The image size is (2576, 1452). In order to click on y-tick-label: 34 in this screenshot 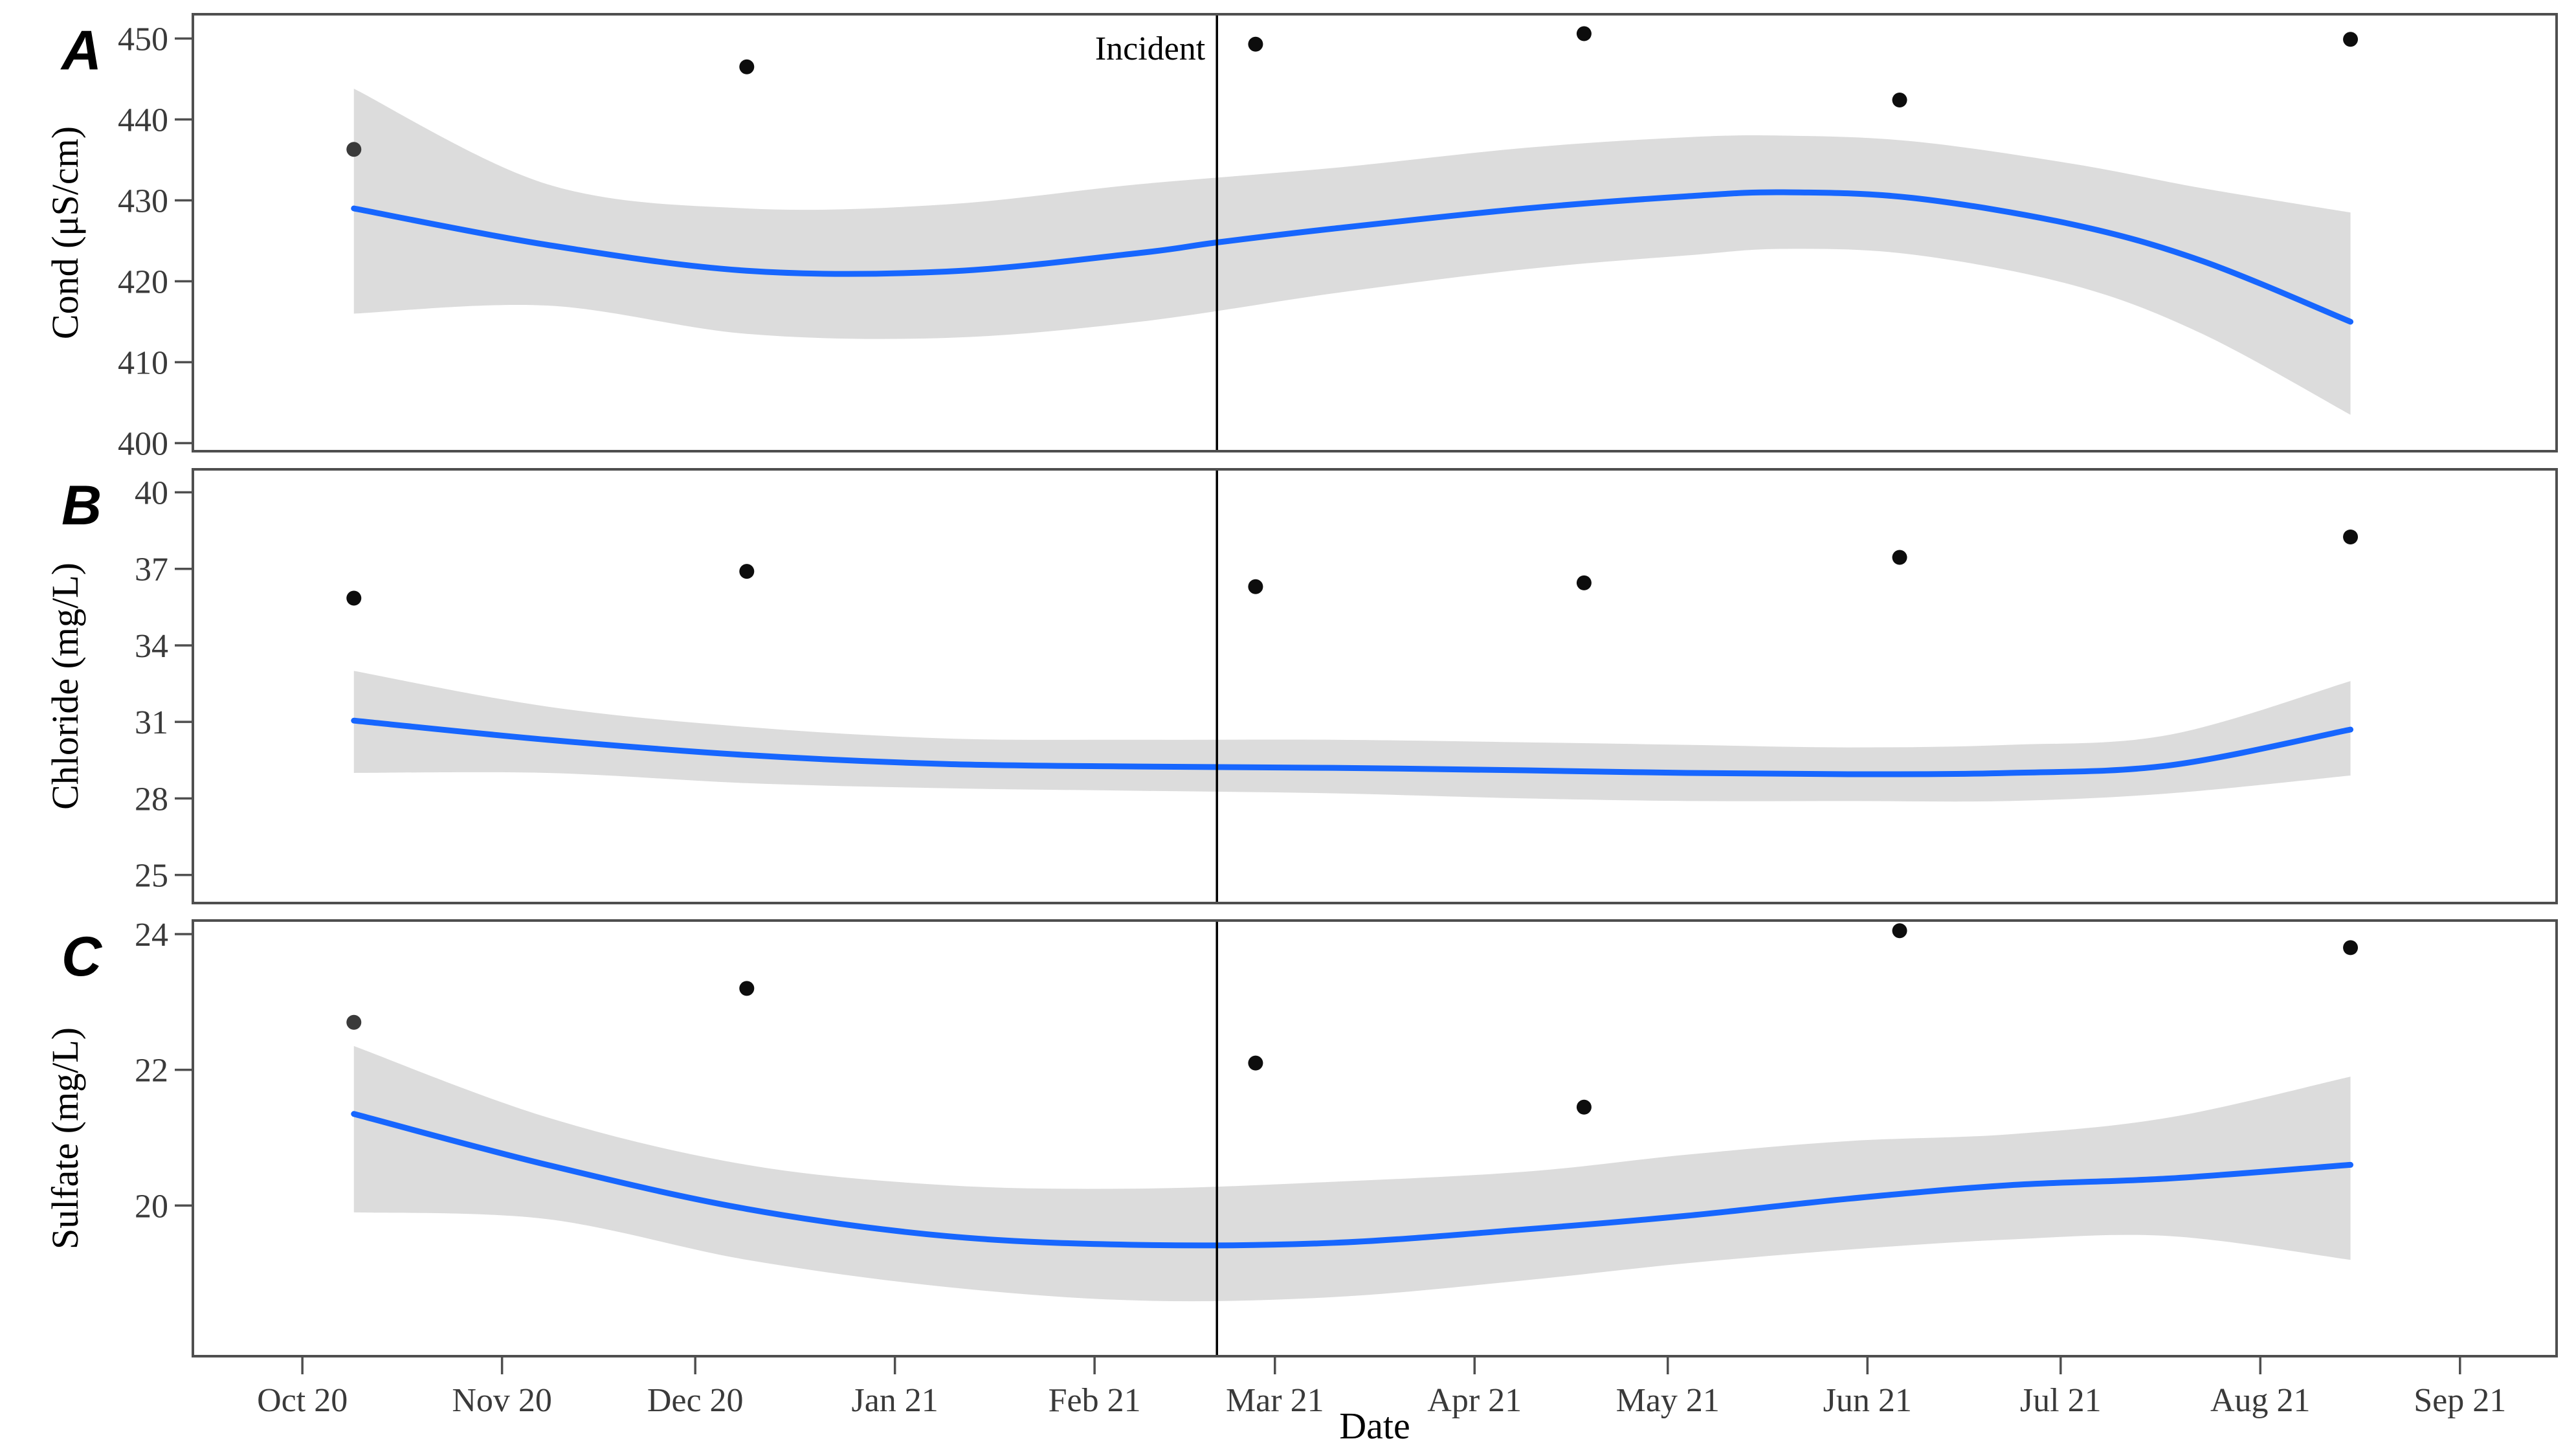, I will do `click(151, 646)`.